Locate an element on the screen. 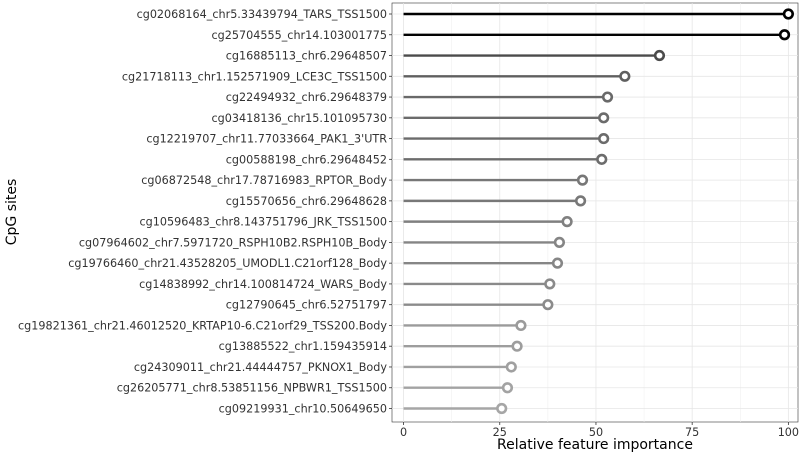 The image size is (800, 455). y-tick-label: cg26205771_chr8.53851156_NPBWR1_TSS1500 is located at coordinates (252, 388).